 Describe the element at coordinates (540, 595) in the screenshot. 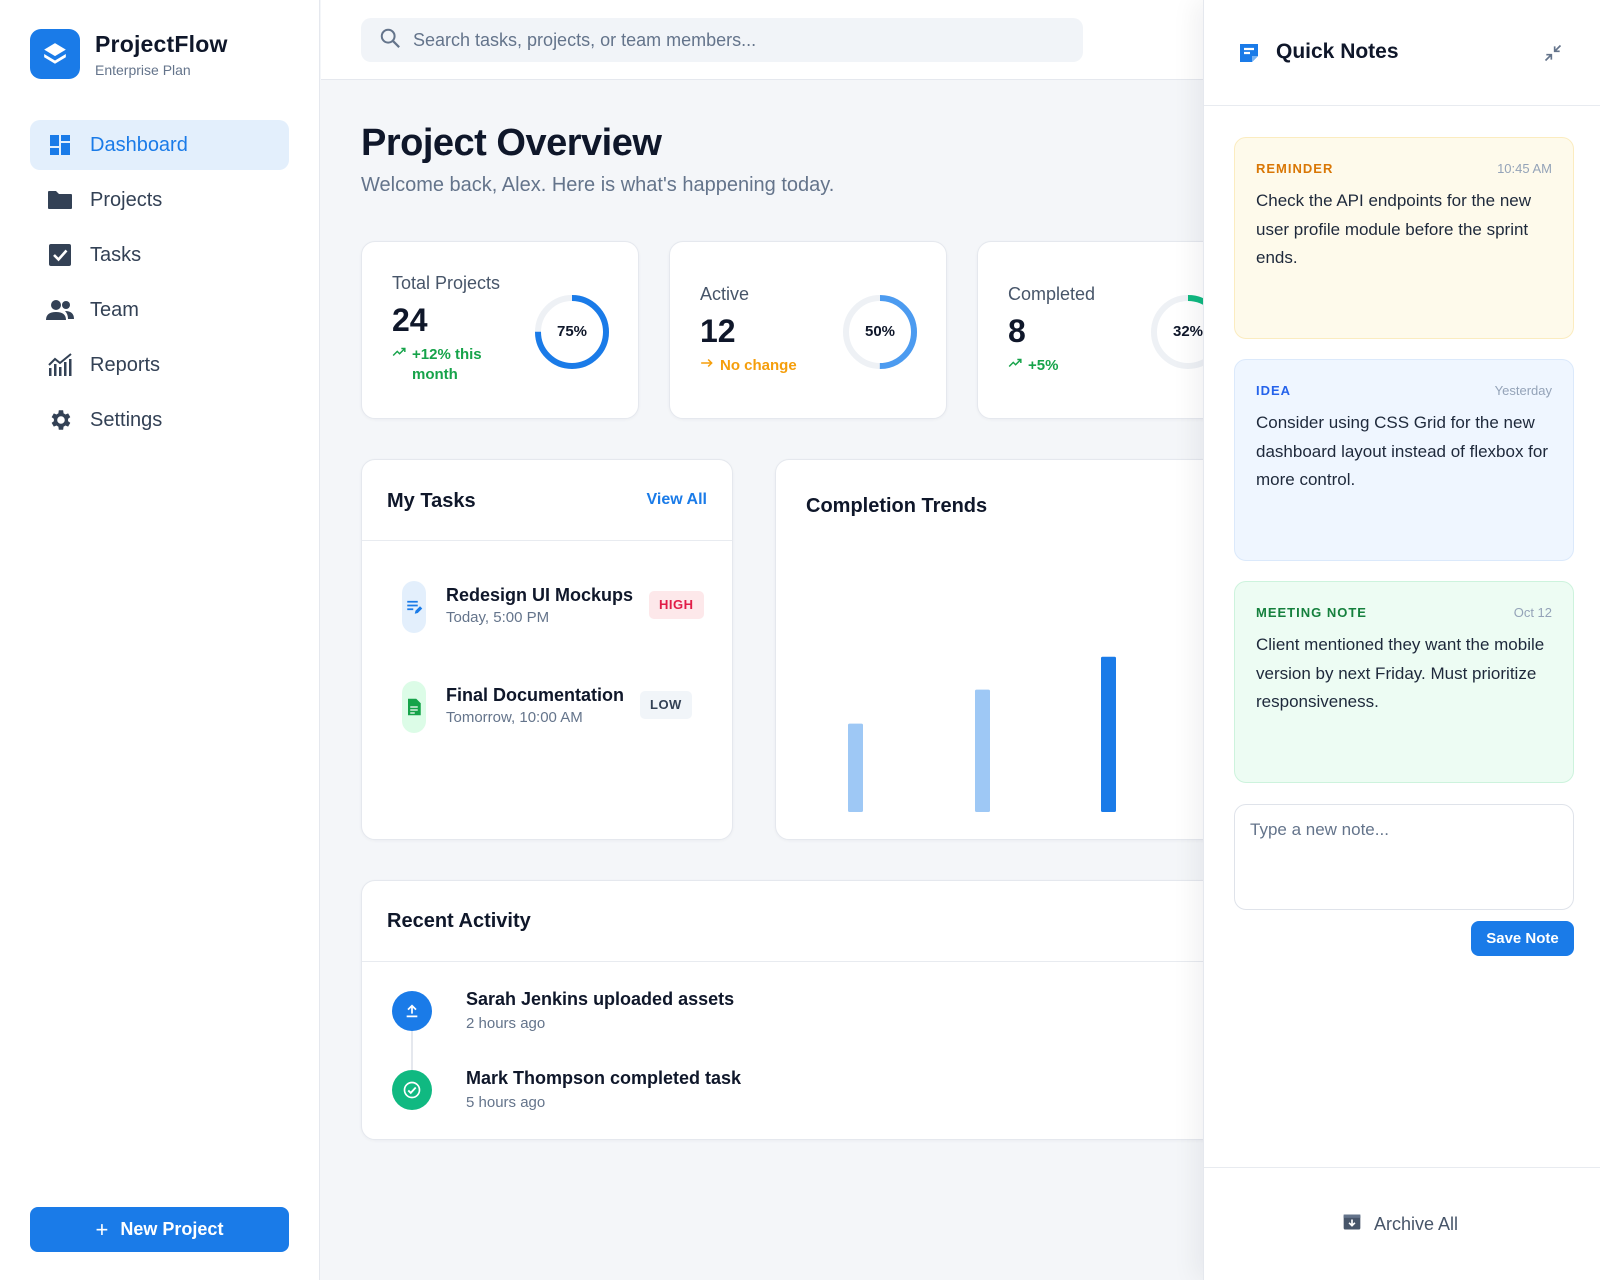

I see `task-title: Redesign UI Mockups` at that location.